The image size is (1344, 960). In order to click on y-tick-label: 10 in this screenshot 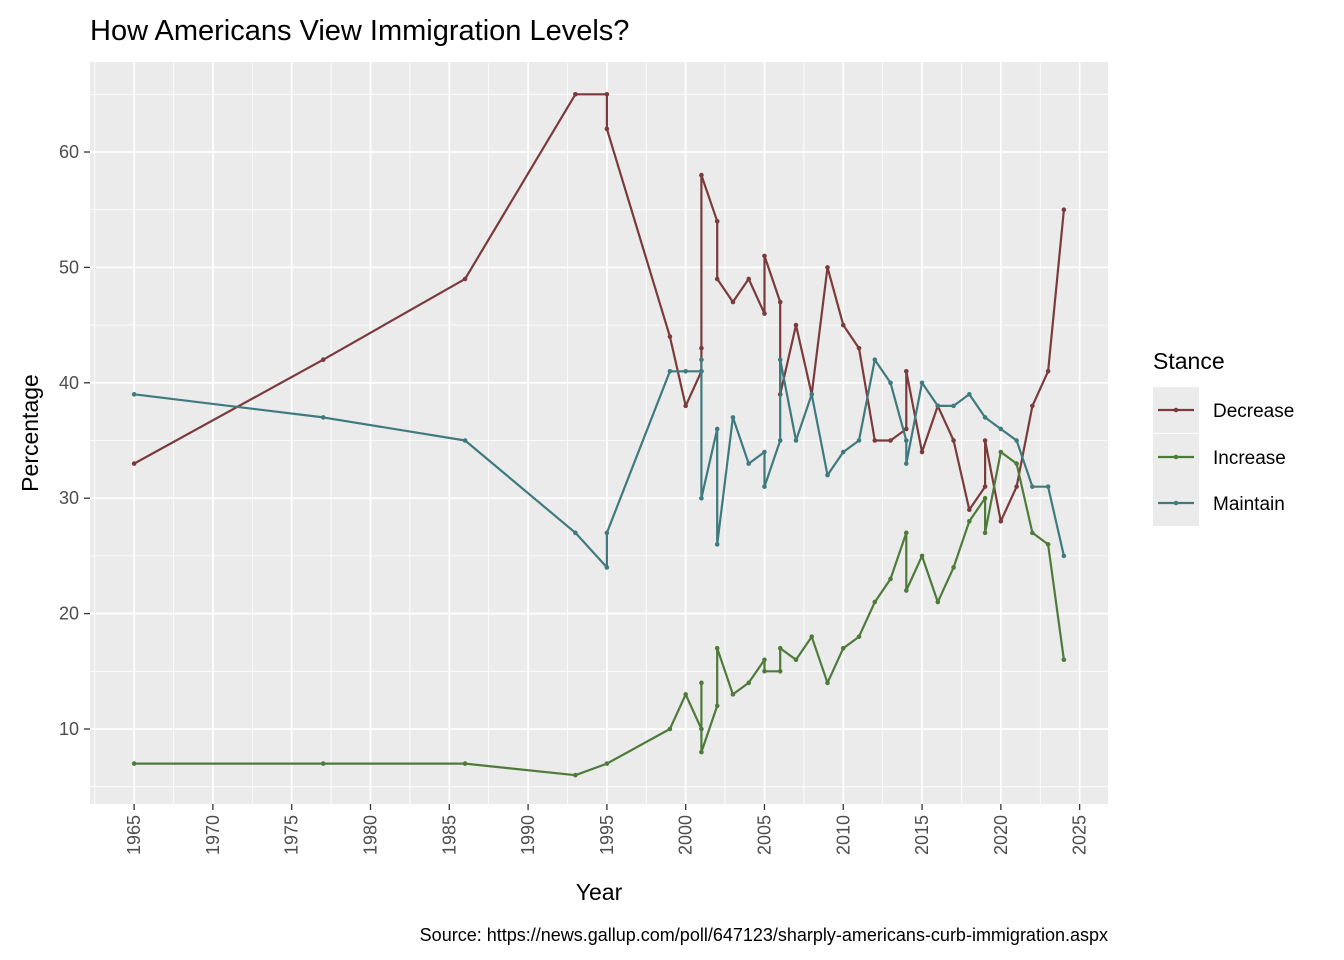, I will do `click(69, 729)`.